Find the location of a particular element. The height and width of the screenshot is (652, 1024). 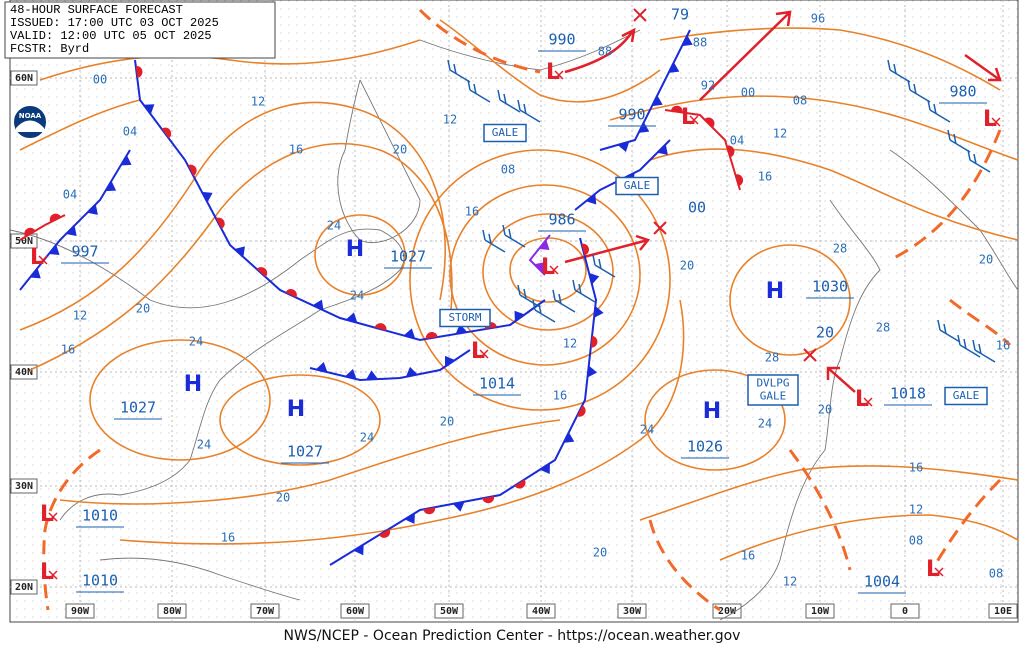

isobar-label: 92 is located at coordinates (708, 86).